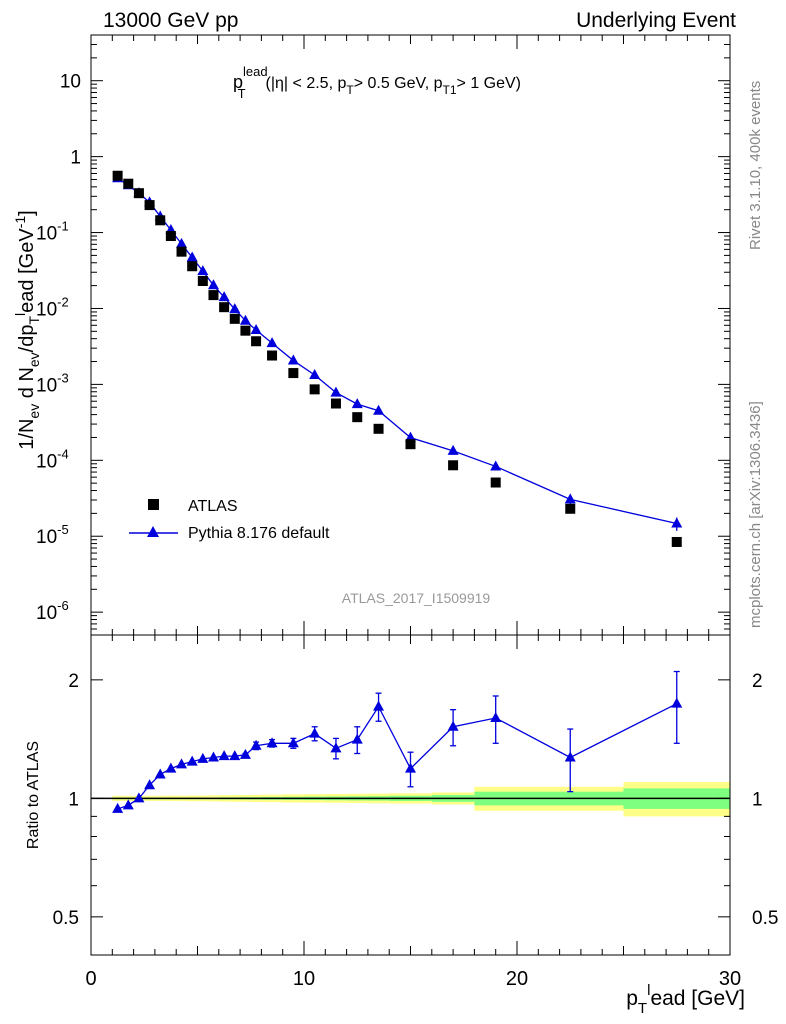 The width and height of the screenshot is (786, 1024). I want to click on analysis-watermark: ATLAS_2017_I1509919, so click(416, 598).